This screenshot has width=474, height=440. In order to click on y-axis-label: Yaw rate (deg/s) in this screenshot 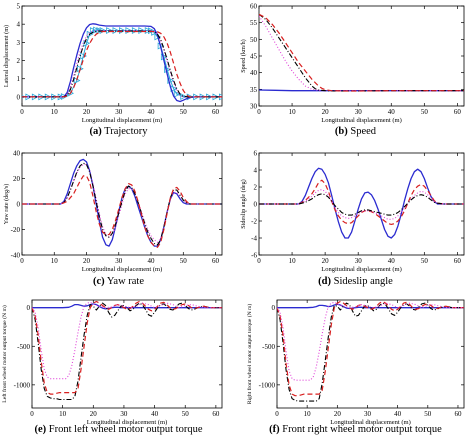, I will do `click(6, 204)`.